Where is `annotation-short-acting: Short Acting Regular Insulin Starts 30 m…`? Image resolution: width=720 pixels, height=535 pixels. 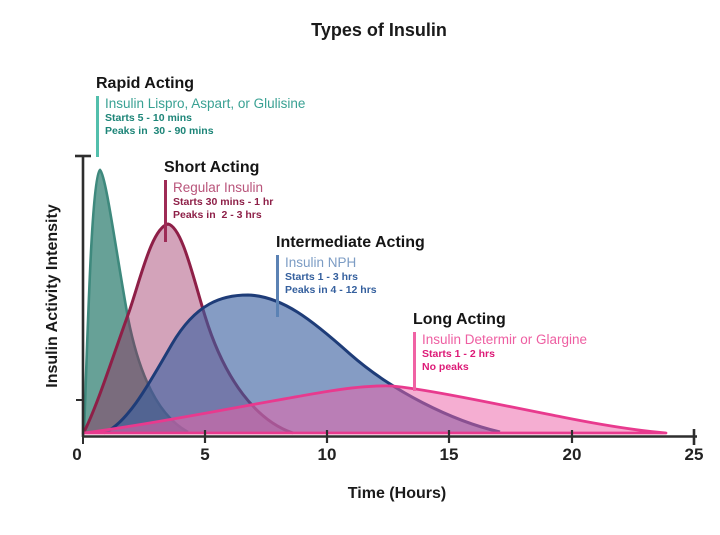
annotation-short-acting: Short Acting Regular Insulin Starts 30 m… is located at coordinates (218, 200).